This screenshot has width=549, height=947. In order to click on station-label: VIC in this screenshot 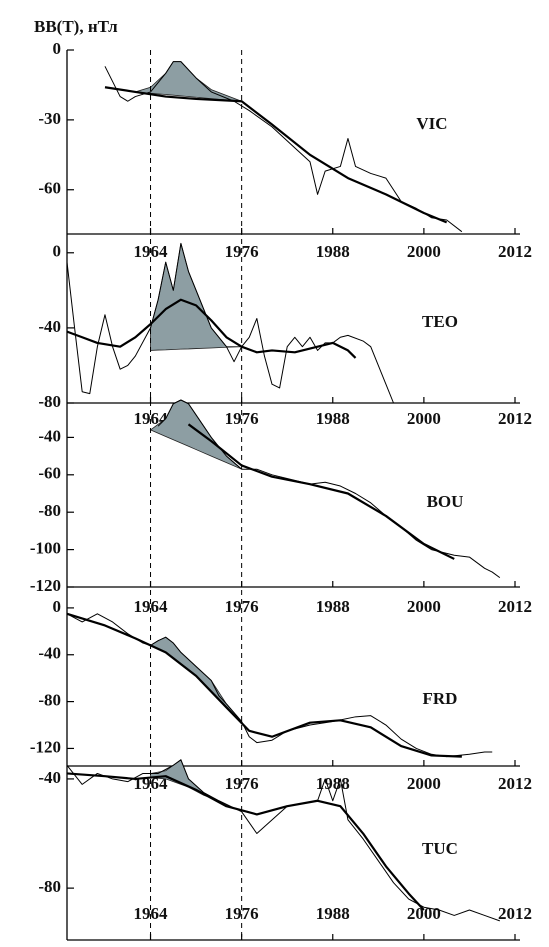, I will do `click(431, 123)`.